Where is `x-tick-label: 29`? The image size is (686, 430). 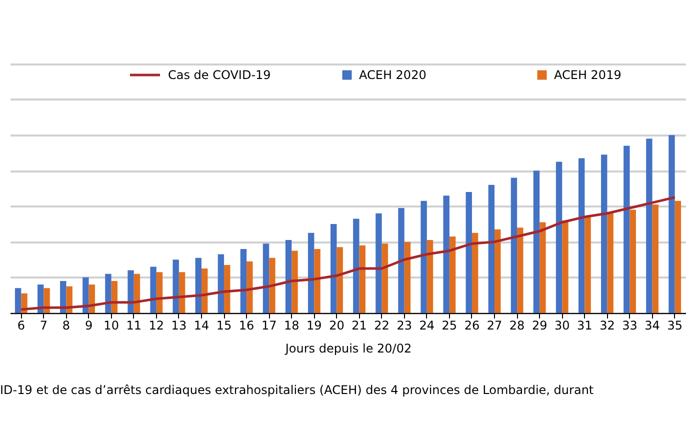
x-tick-label: 29 is located at coordinates (540, 325).